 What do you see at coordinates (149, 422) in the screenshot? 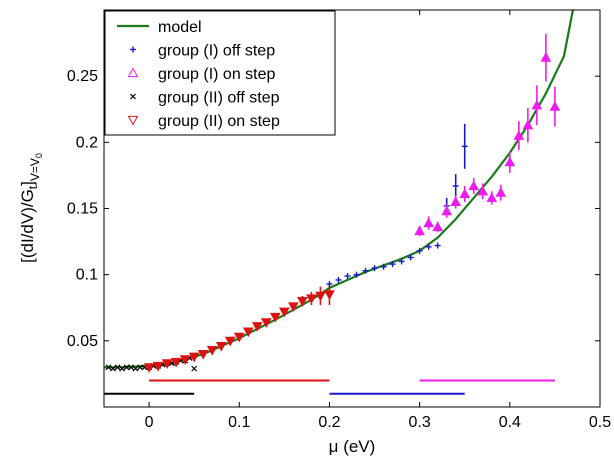
I see `x-tick-label: 0` at bounding box center [149, 422].